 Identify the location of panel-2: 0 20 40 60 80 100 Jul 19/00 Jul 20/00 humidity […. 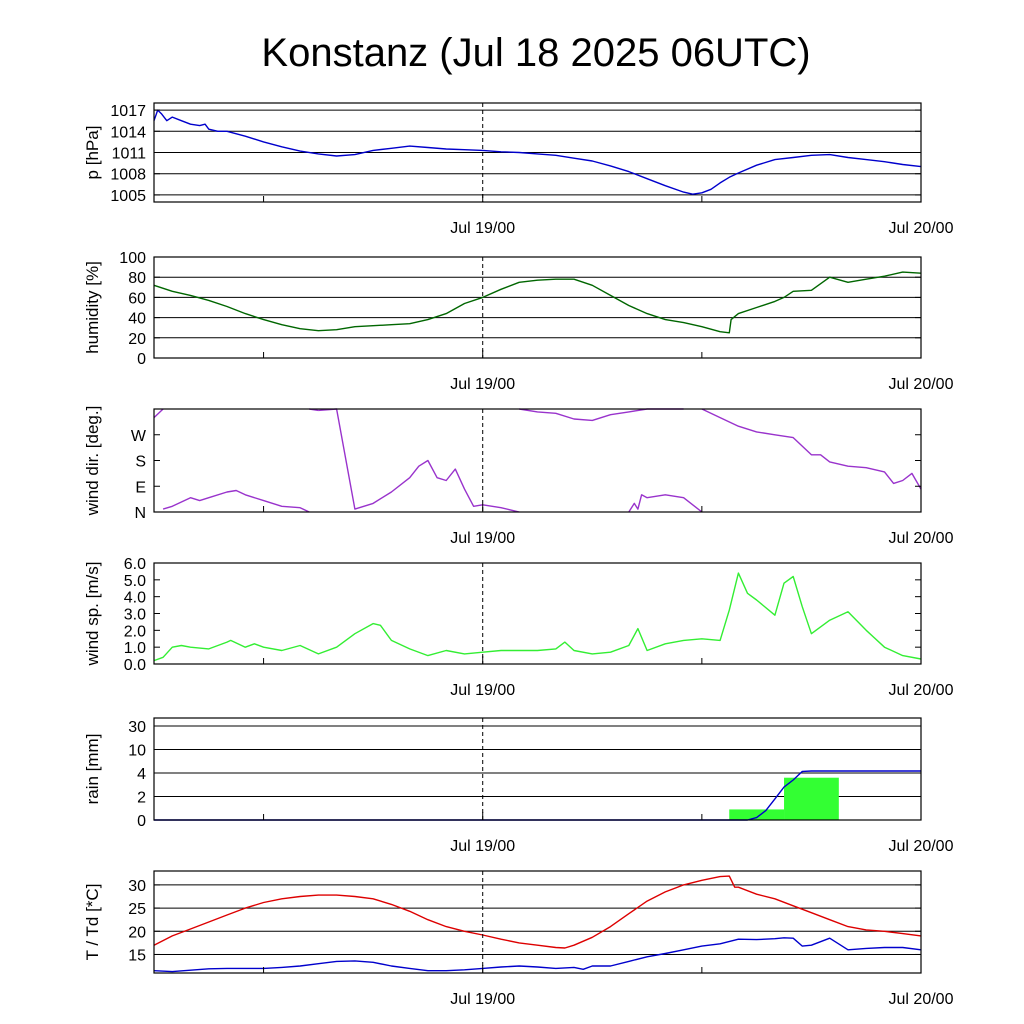
(518, 321).